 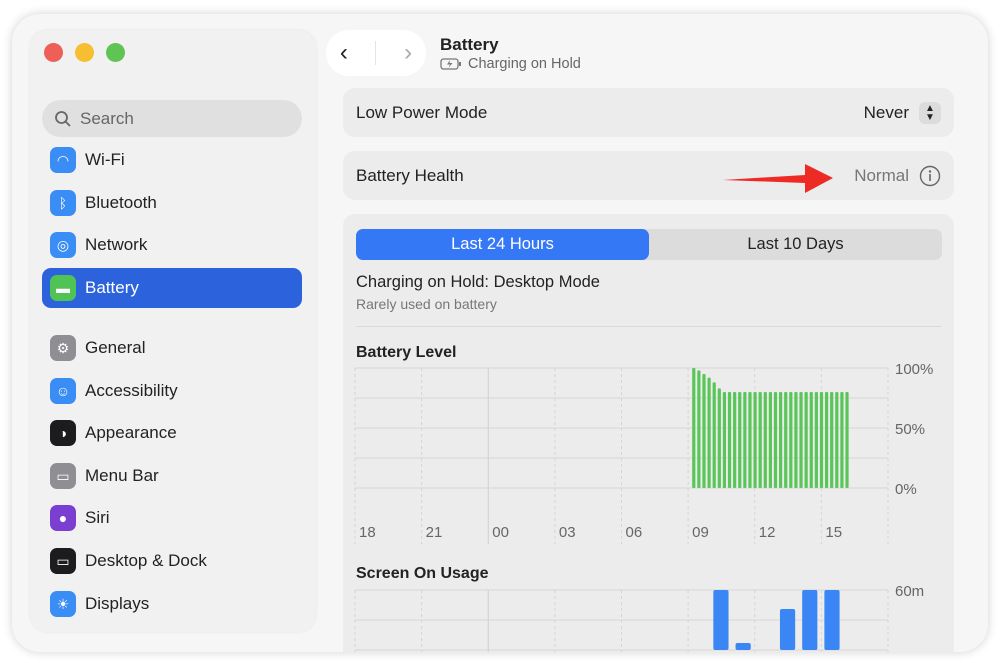 What do you see at coordinates (63, 518) in the screenshot?
I see `siri-icon: ●` at bounding box center [63, 518].